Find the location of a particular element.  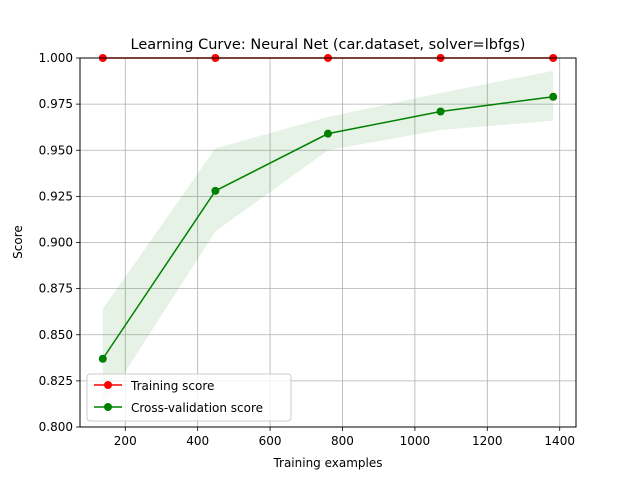

x-axis-ticks: 200 400 600 800 1000 1200 1400 is located at coordinates (344, 437).